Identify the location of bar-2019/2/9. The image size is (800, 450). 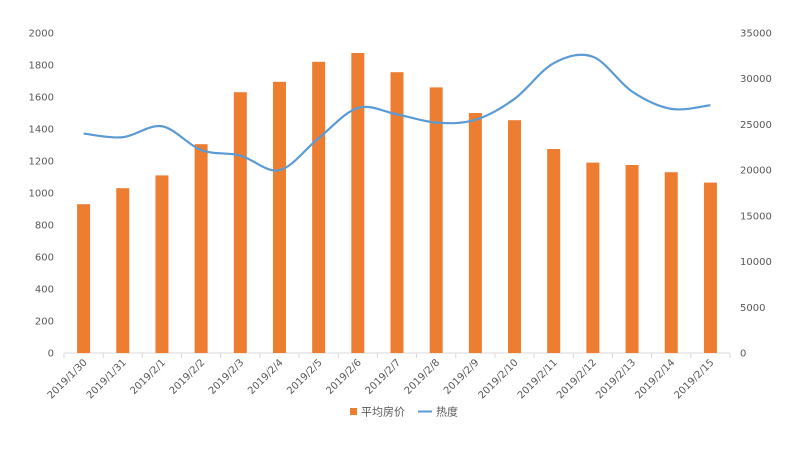
(475, 233).